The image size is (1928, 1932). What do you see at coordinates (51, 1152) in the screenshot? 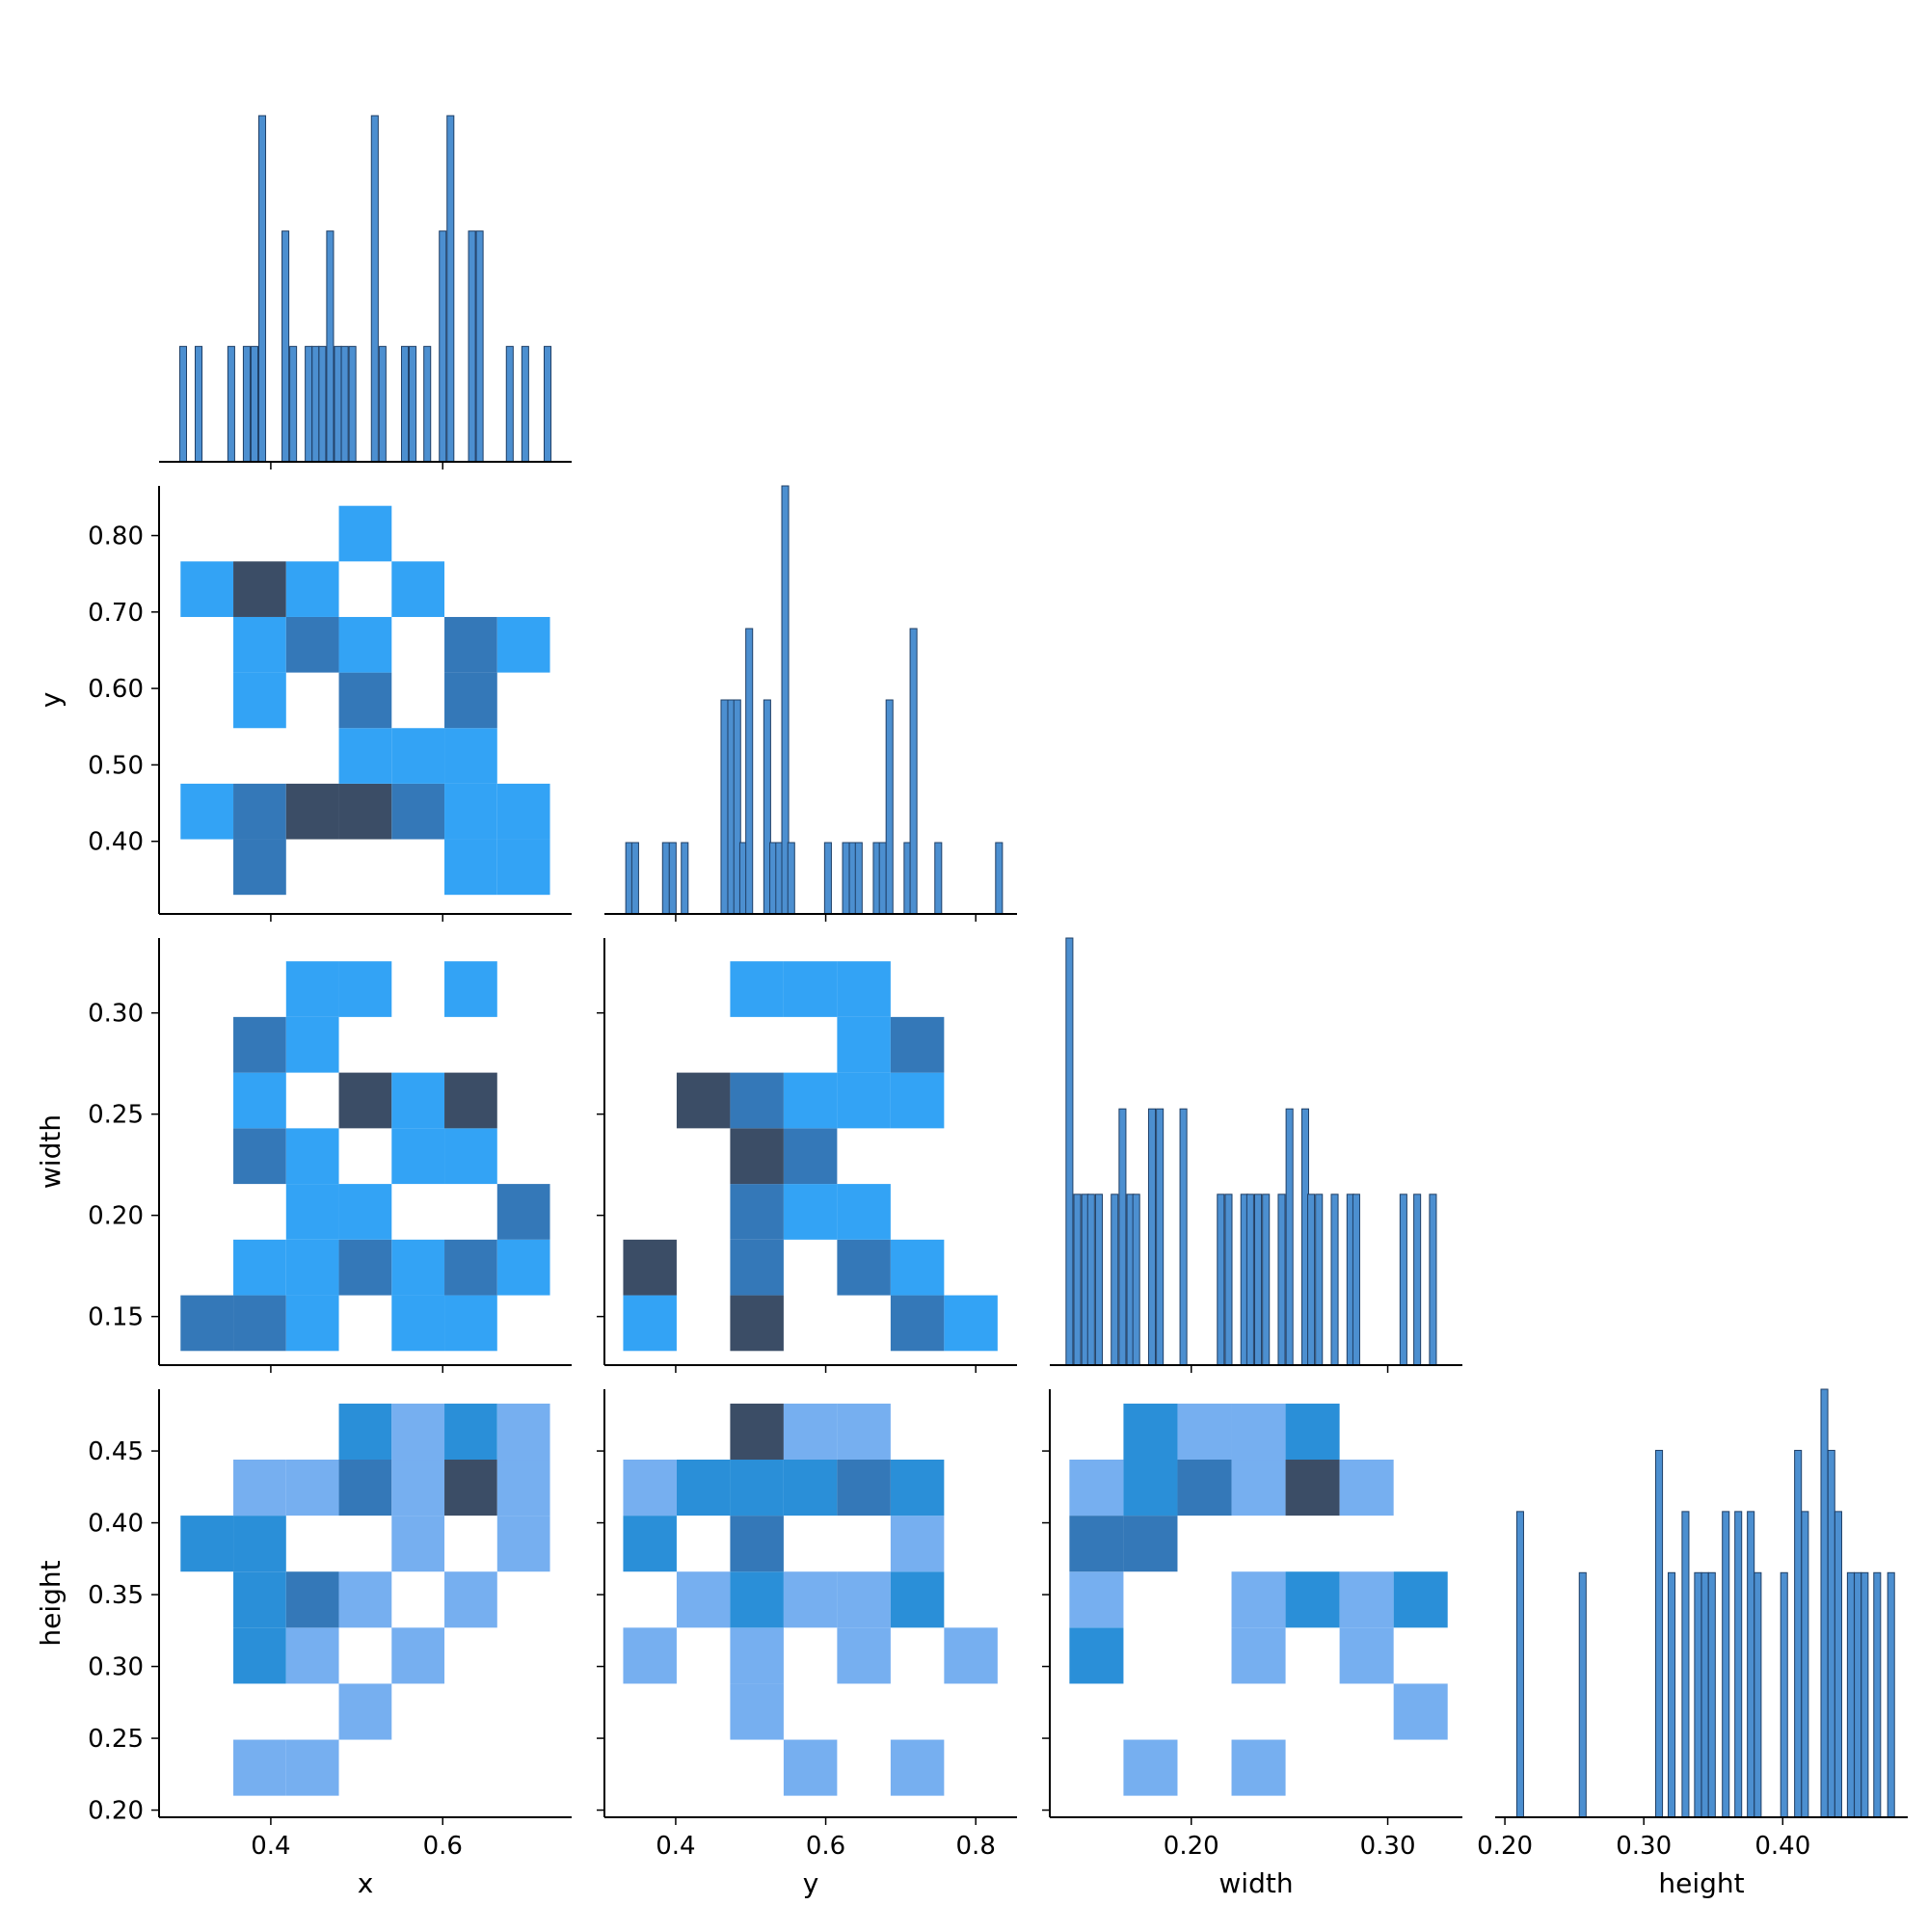
I see `y-axis-label-width: width` at bounding box center [51, 1152].